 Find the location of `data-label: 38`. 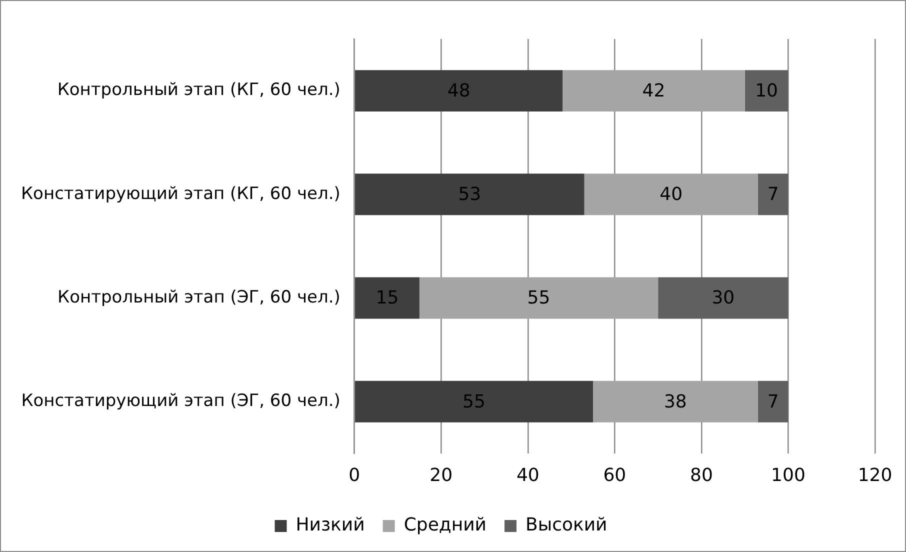

data-label: 38 is located at coordinates (675, 401).